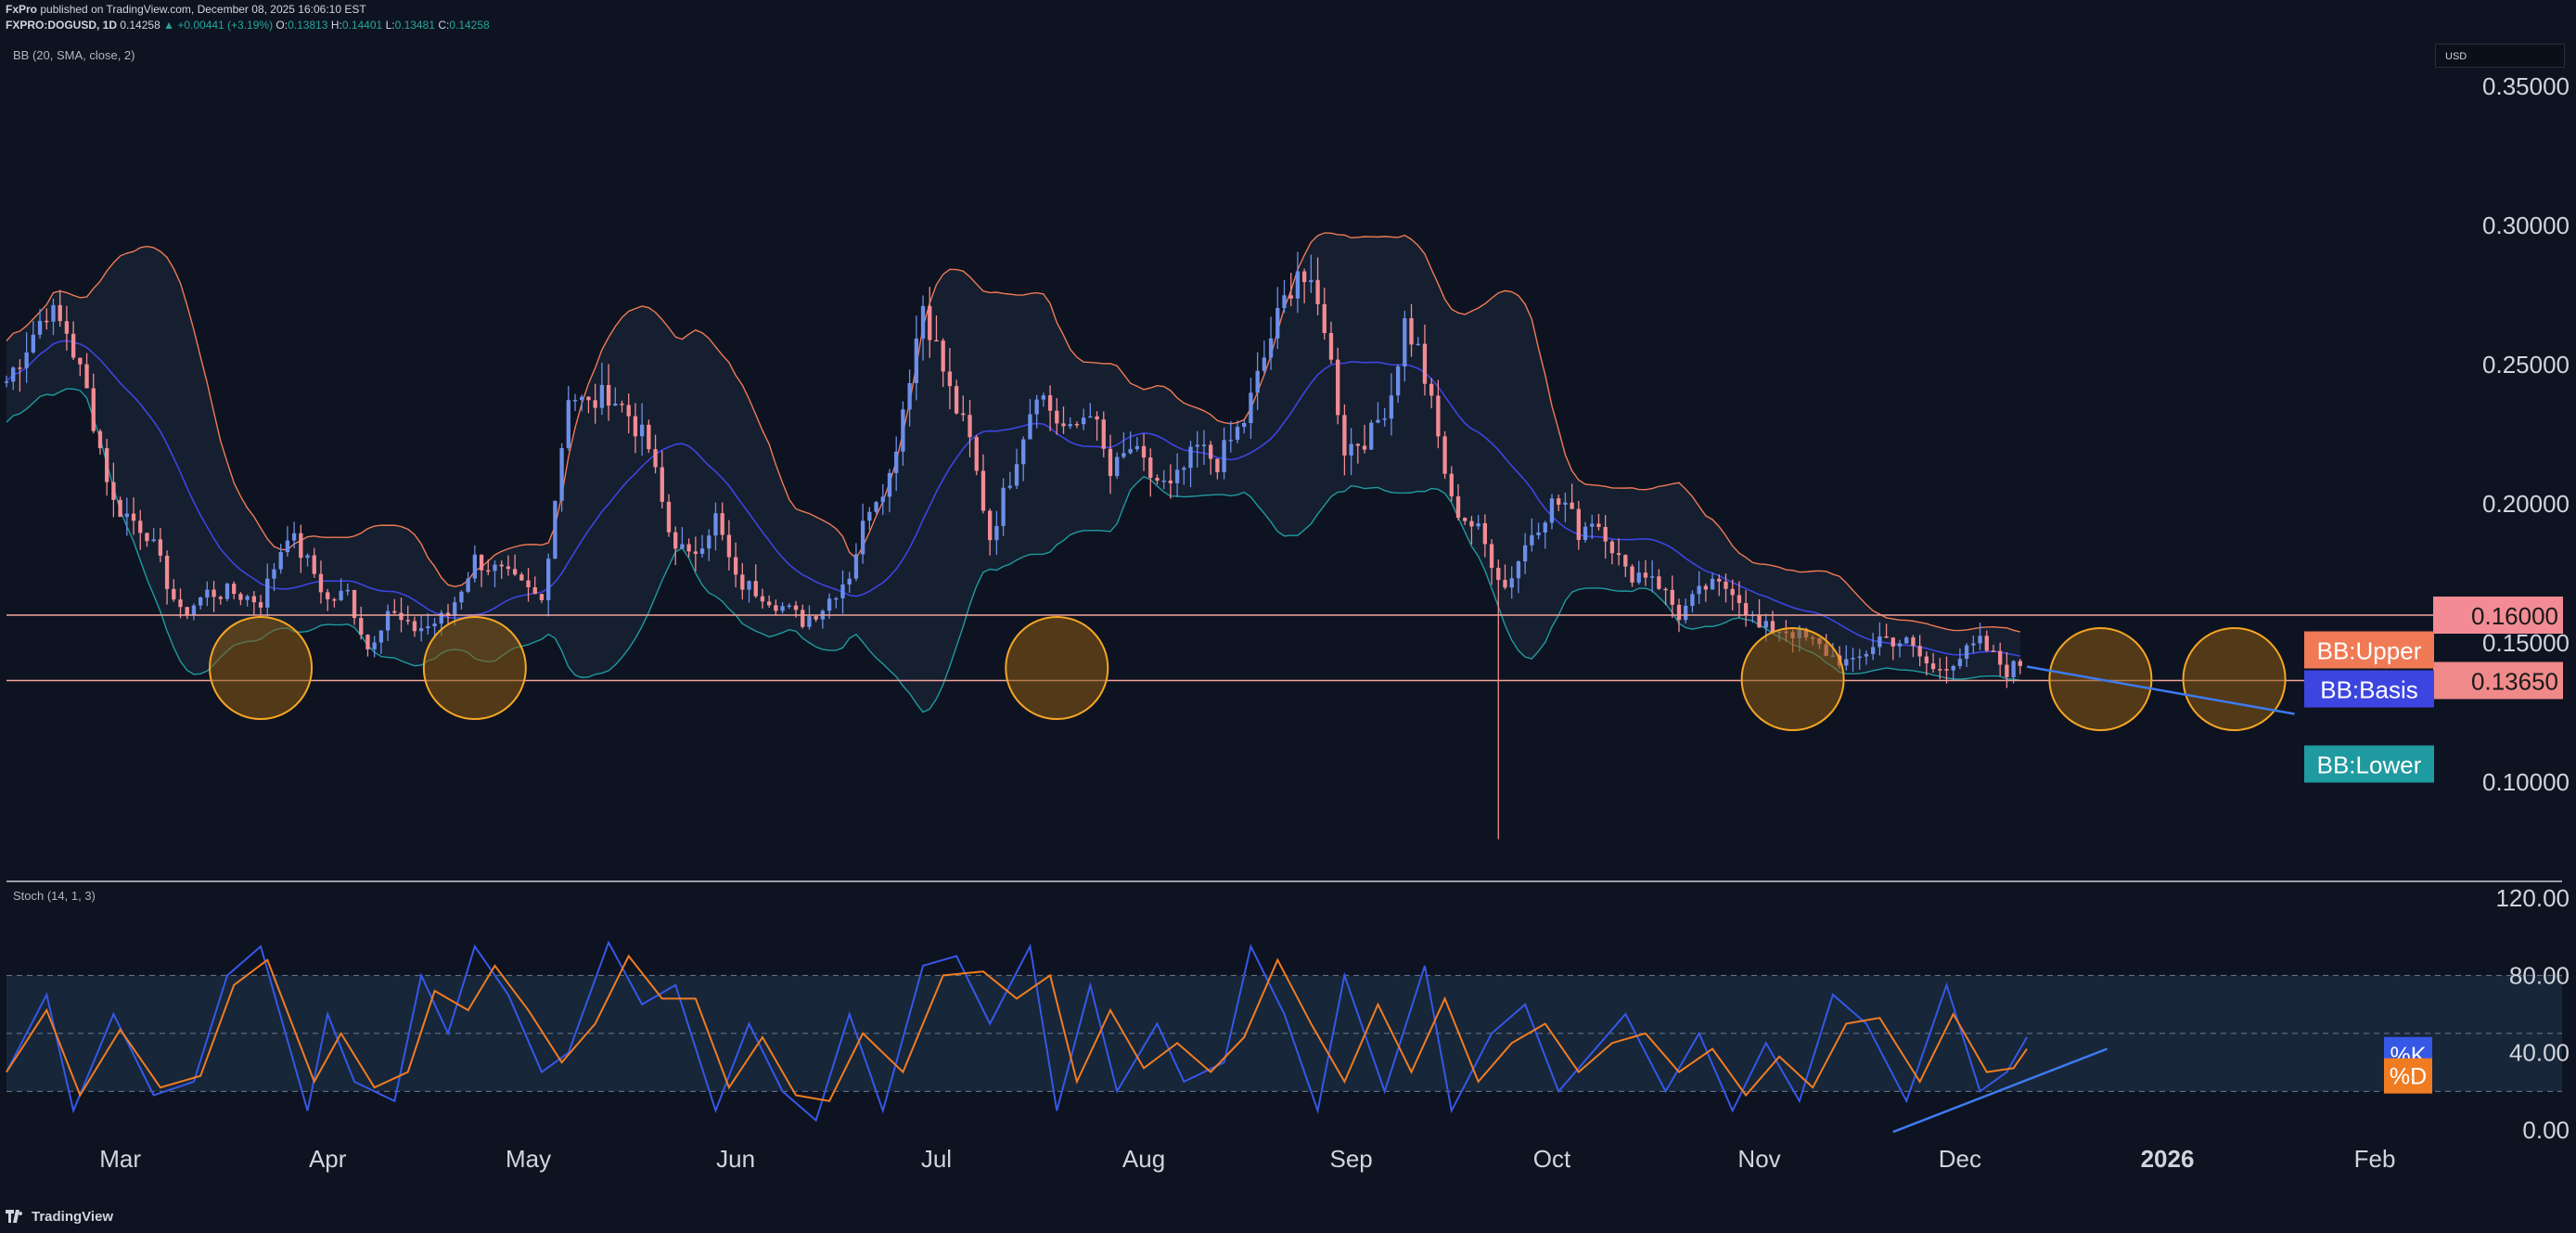 Image resolution: width=2576 pixels, height=1233 pixels. I want to click on level-price-tag, so click(2498, 680).